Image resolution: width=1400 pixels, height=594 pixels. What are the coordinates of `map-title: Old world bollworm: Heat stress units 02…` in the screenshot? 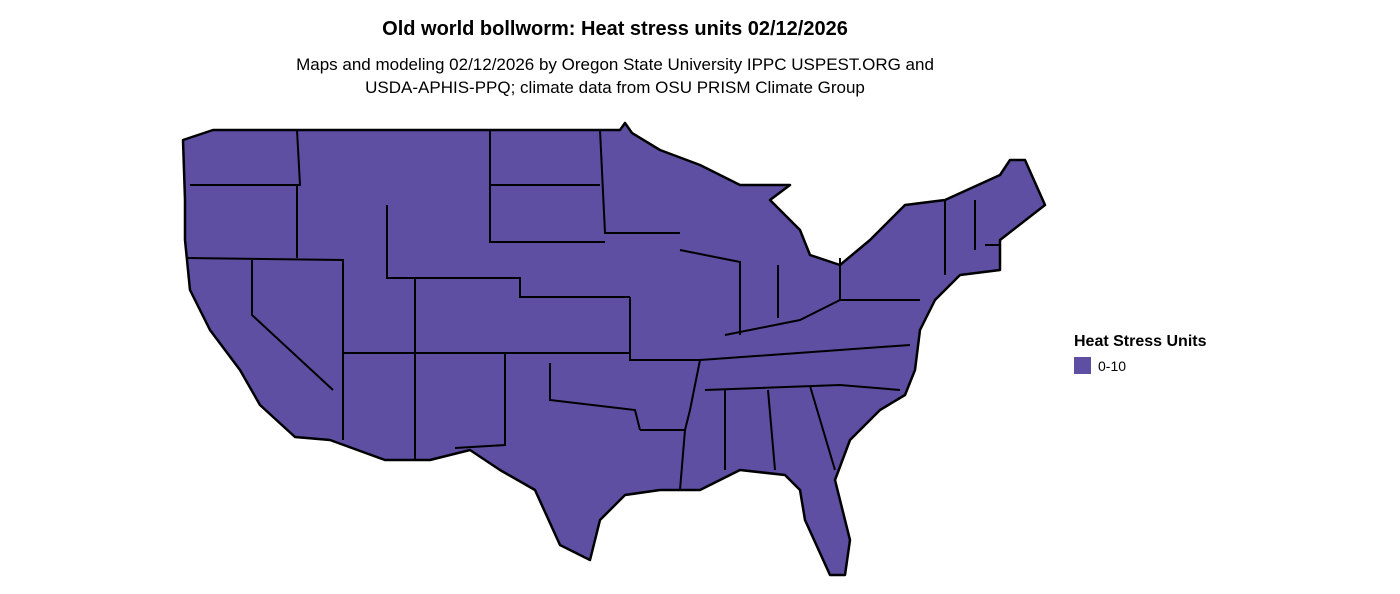 It's located at (615, 29).